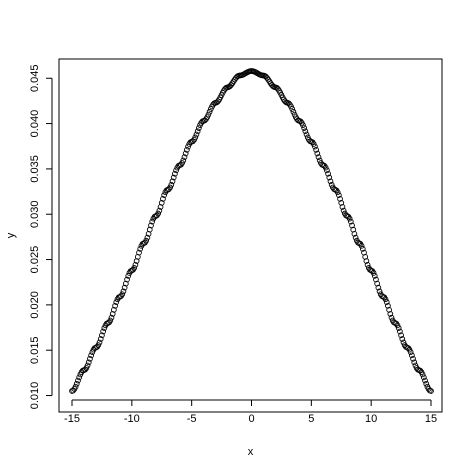  Describe the element at coordinates (371, 419) in the screenshot. I see `x-tick-label: 10` at that location.